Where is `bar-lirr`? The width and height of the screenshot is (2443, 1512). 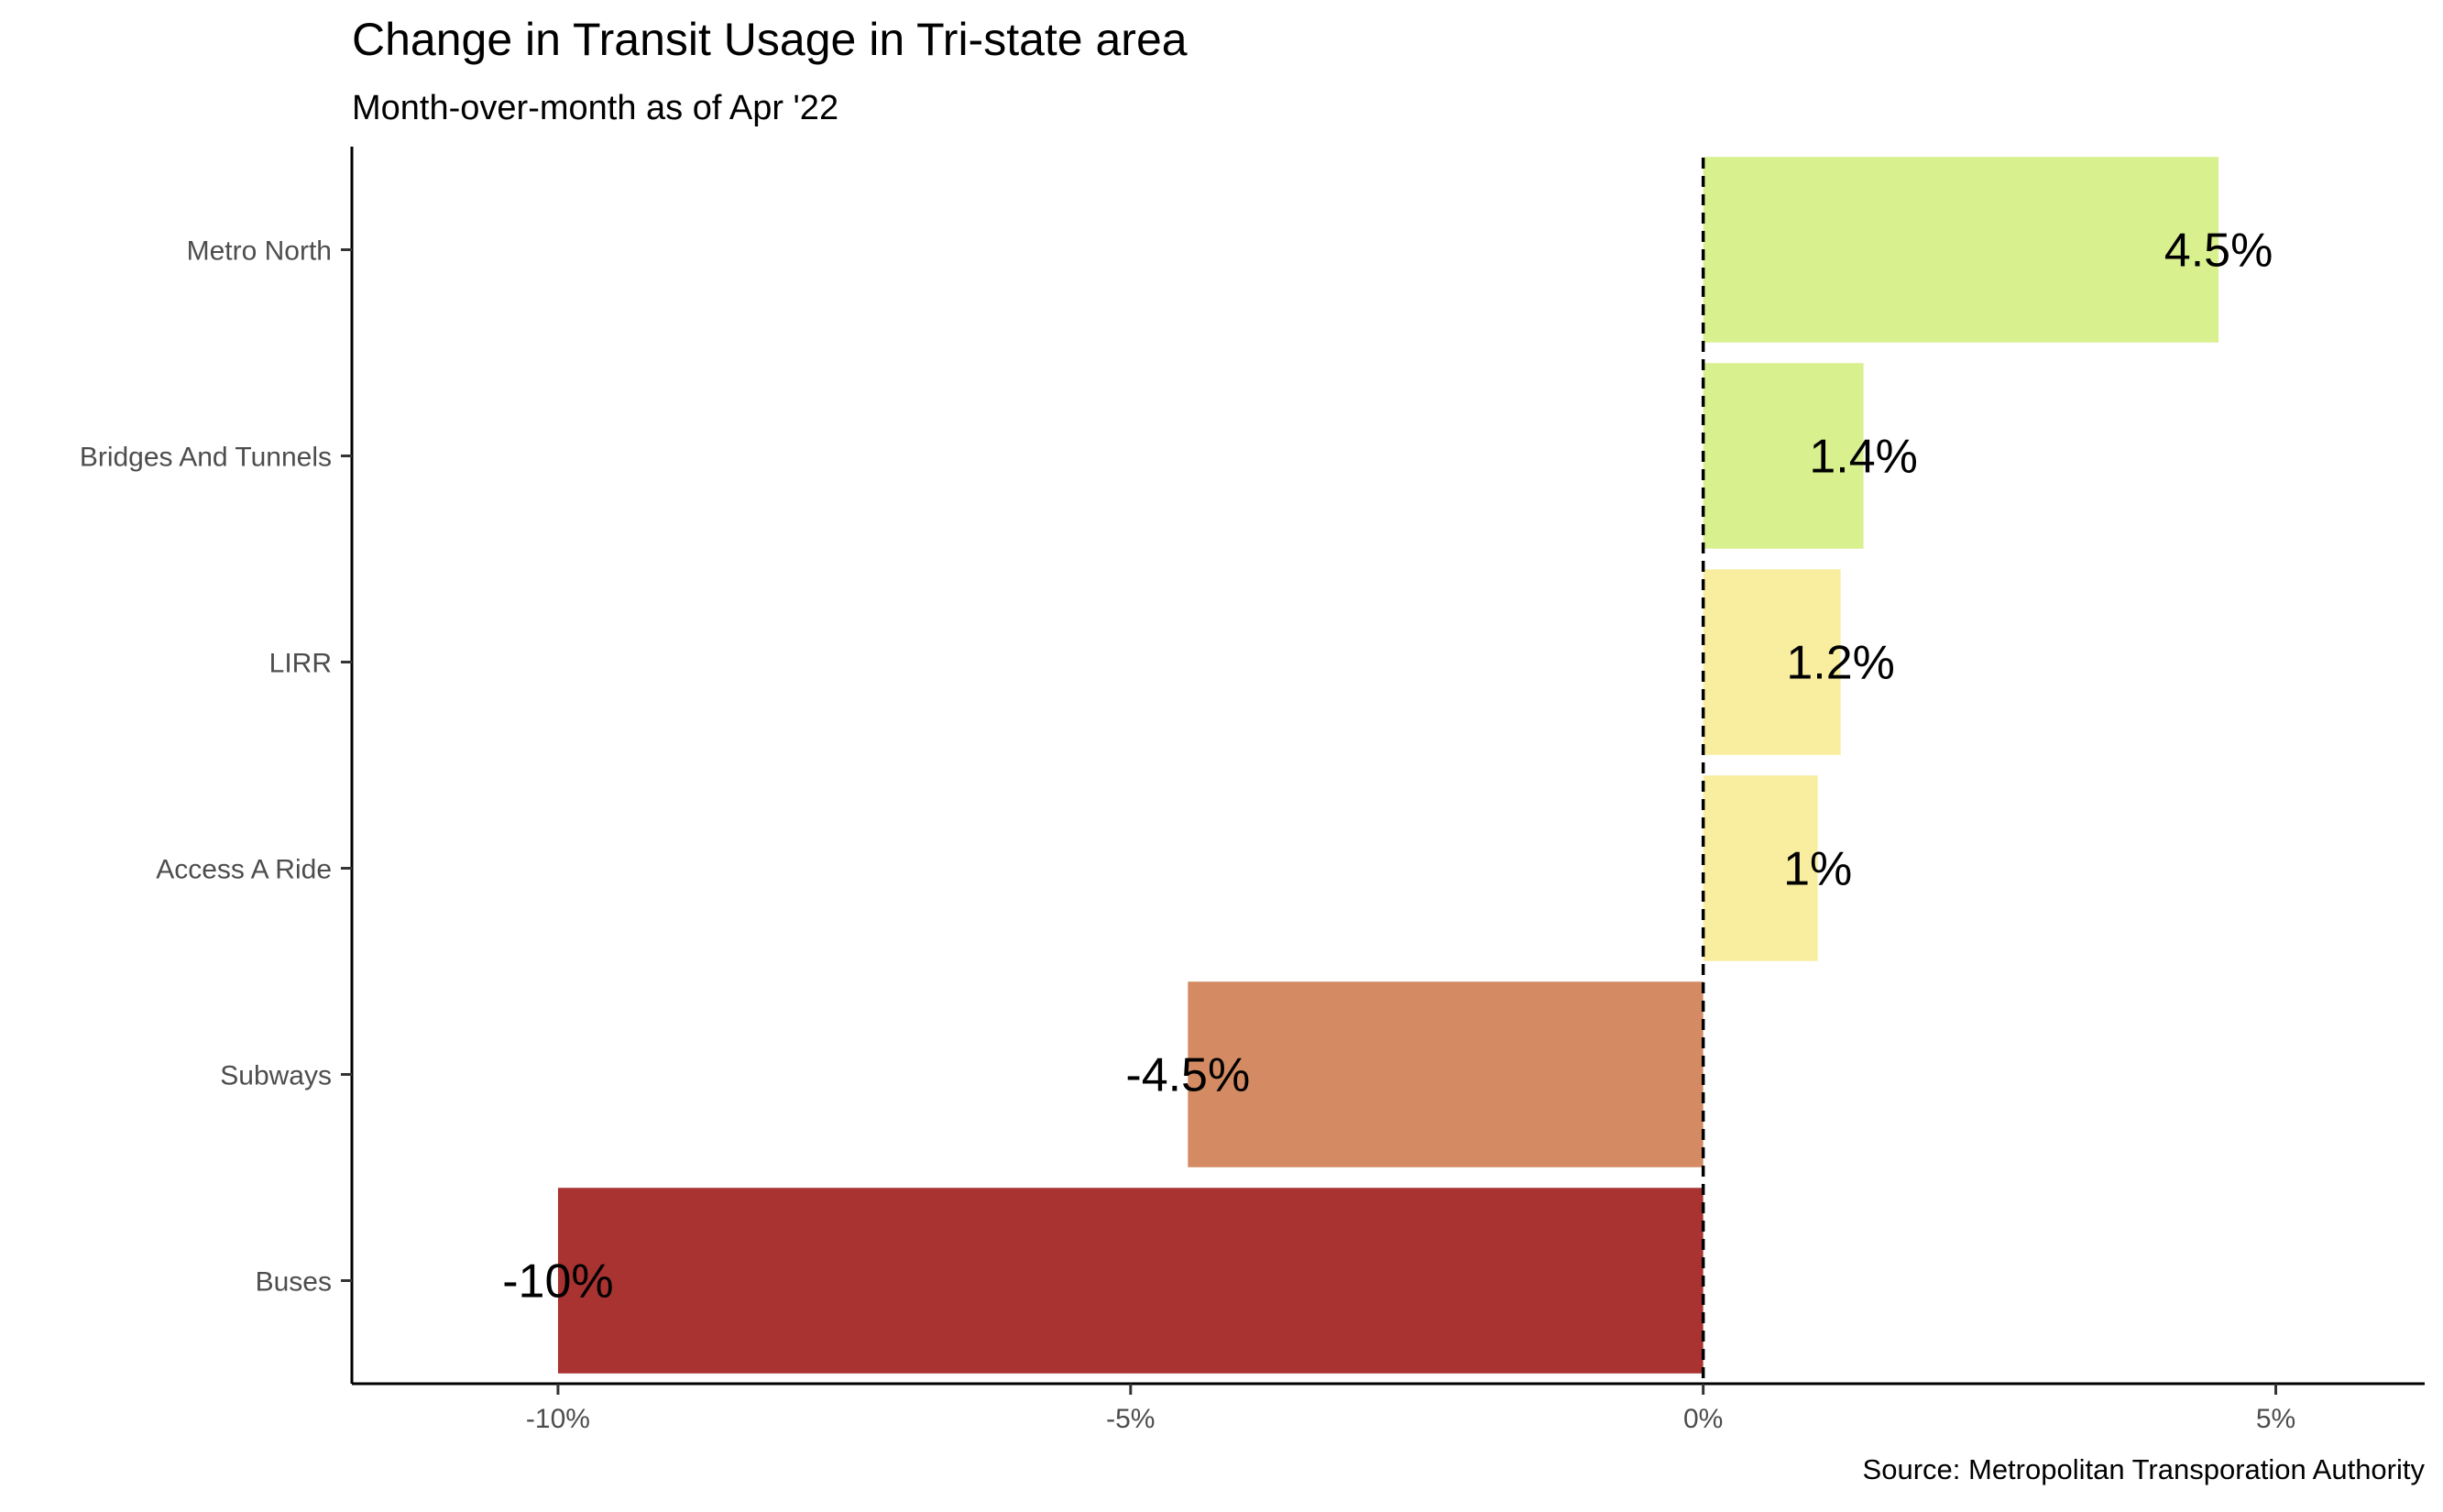
bar-lirr is located at coordinates (1772, 662).